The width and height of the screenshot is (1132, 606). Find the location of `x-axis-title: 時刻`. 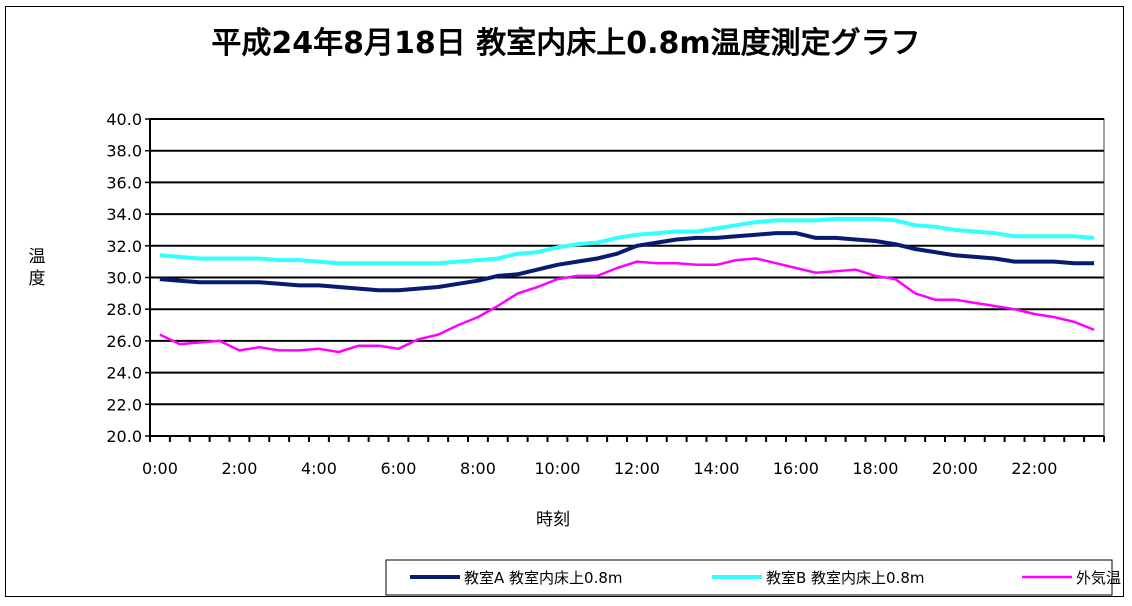

x-axis-title: 時刻 is located at coordinates (553, 520).